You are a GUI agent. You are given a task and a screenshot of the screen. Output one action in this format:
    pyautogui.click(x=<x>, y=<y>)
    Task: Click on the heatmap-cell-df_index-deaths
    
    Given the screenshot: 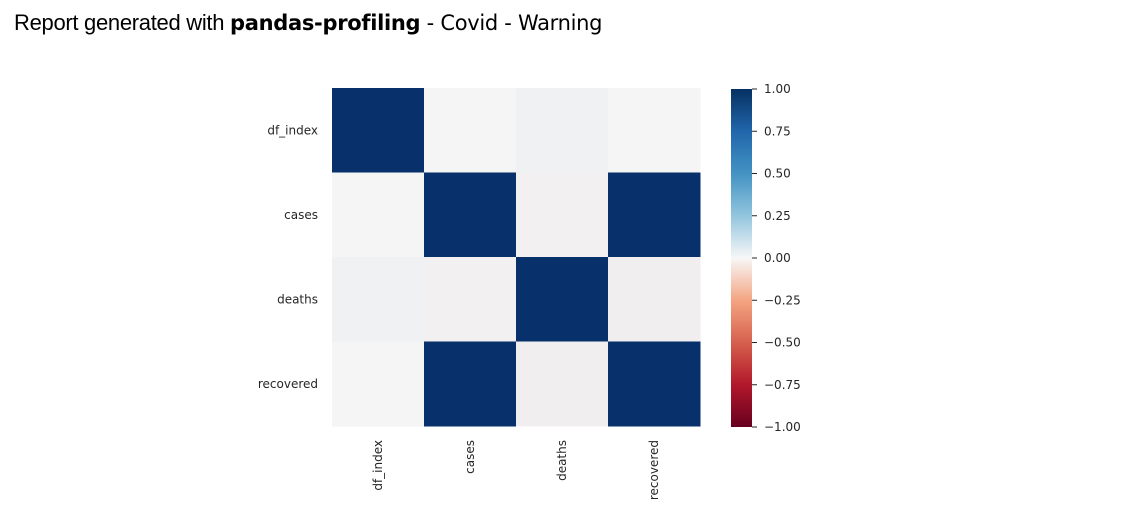 What is the action you would take?
    pyautogui.click(x=562, y=130)
    